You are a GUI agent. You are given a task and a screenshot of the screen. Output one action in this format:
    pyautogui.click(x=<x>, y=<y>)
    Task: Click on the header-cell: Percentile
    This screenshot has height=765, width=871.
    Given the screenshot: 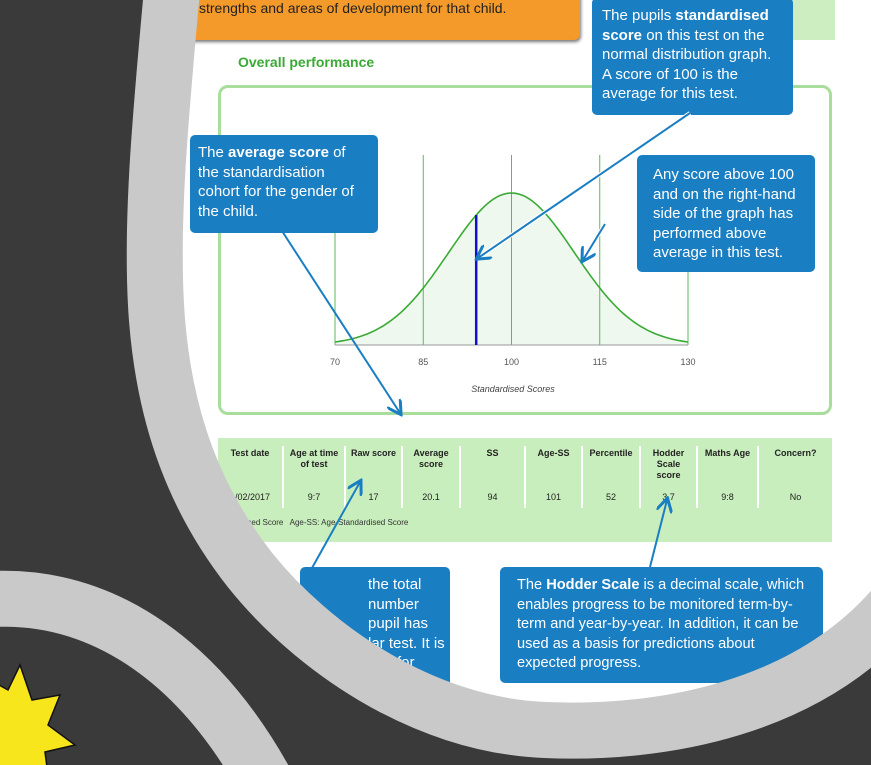 What is the action you would take?
    pyautogui.click(x=610, y=468)
    